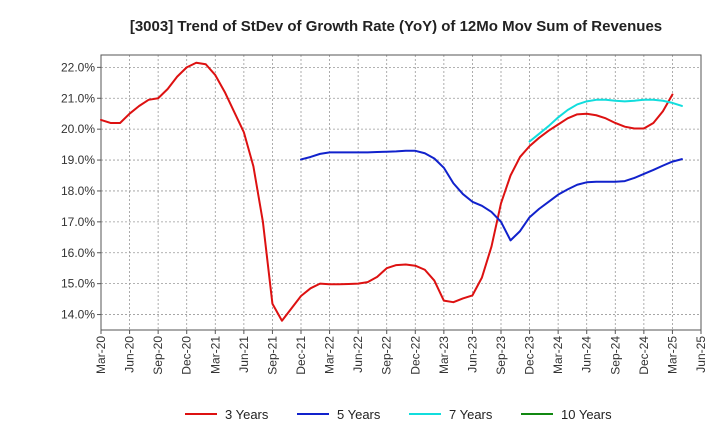 This screenshot has width=720, height=440. Describe the element at coordinates (244, 354) in the screenshot. I see `x-tick-label: Jun-21` at that location.